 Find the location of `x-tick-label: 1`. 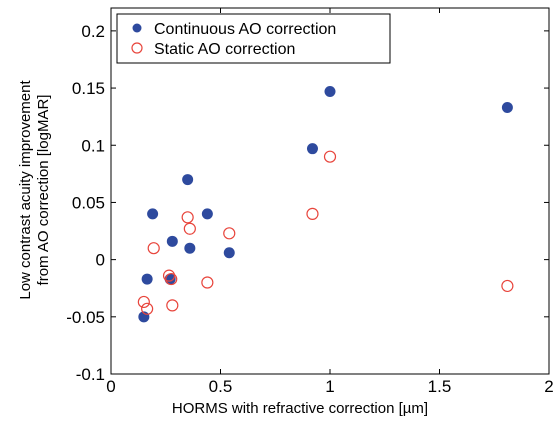

x-tick-label: 1 is located at coordinates (329, 386).